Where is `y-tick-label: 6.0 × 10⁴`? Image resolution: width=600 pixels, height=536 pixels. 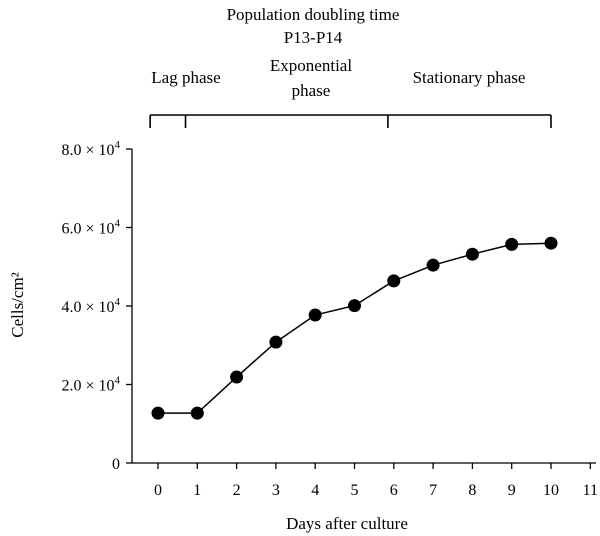 y-tick-label: 6.0 × 10⁴ is located at coordinates (90, 228).